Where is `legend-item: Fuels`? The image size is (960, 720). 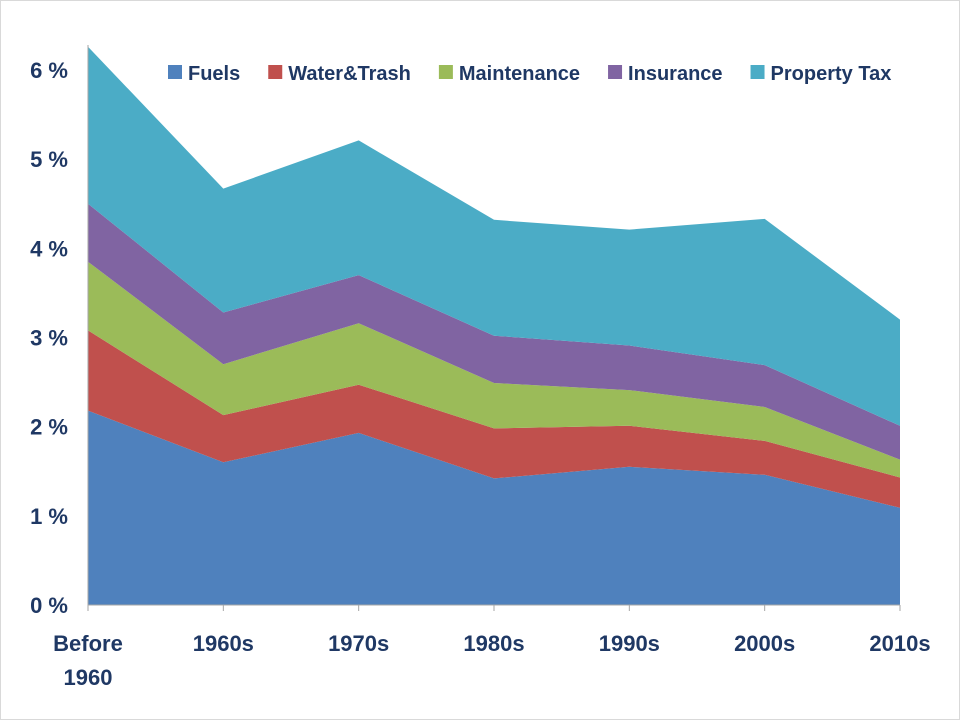
legend-item: Fuels is located at coordinates (204, 74).